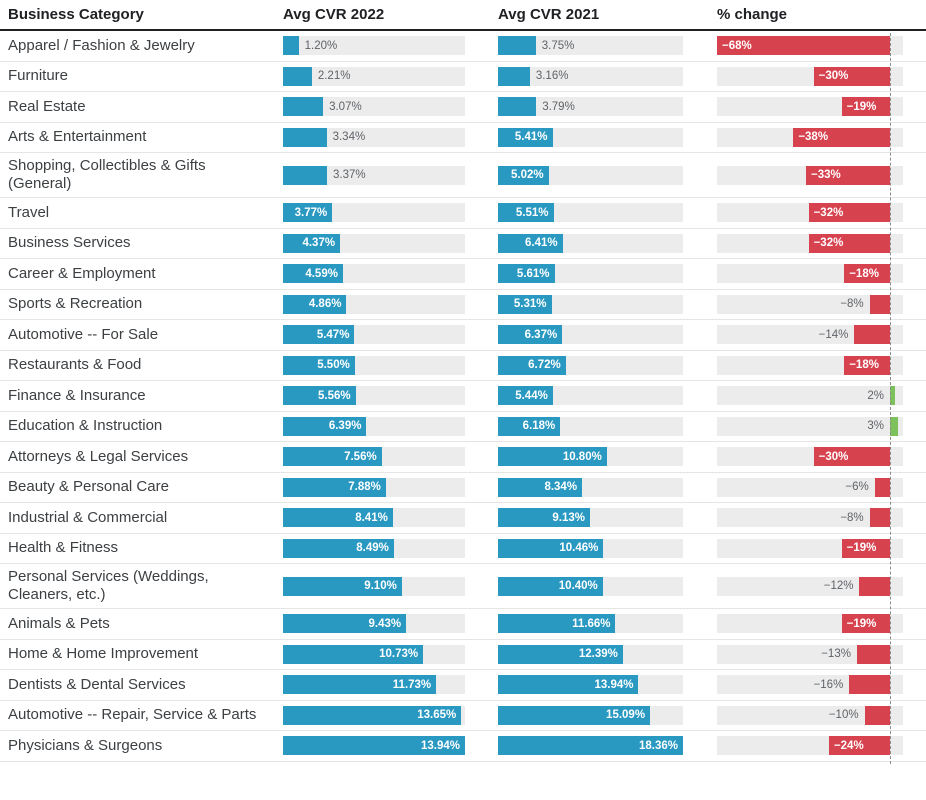  What do you see at coordinates (463, 213) in the screenshot?
I see `table-row: Travel 3.77% 5.51% −32%` at bounding box center [463, 213].